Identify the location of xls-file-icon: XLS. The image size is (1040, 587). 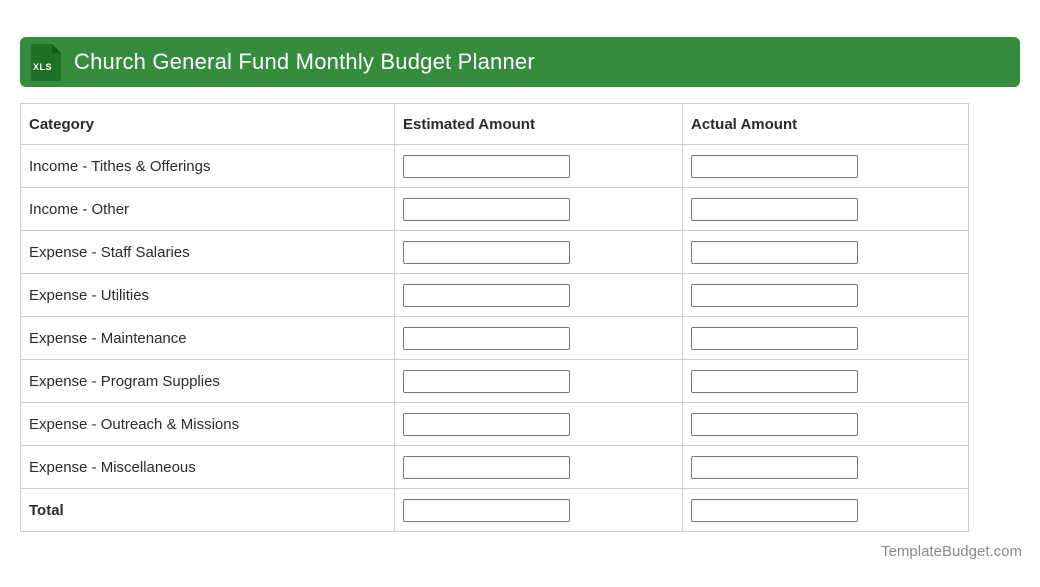
(46, 62).